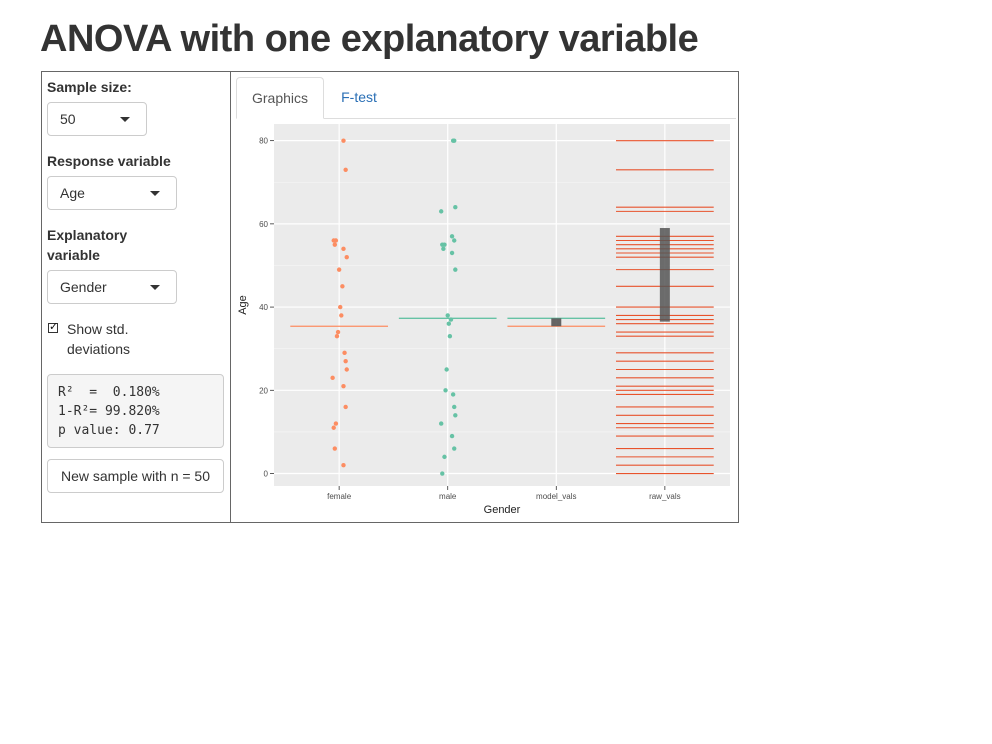 This screenshot has width=992, height=744. I want to click on check-icon: ✓, so click(54, 327).